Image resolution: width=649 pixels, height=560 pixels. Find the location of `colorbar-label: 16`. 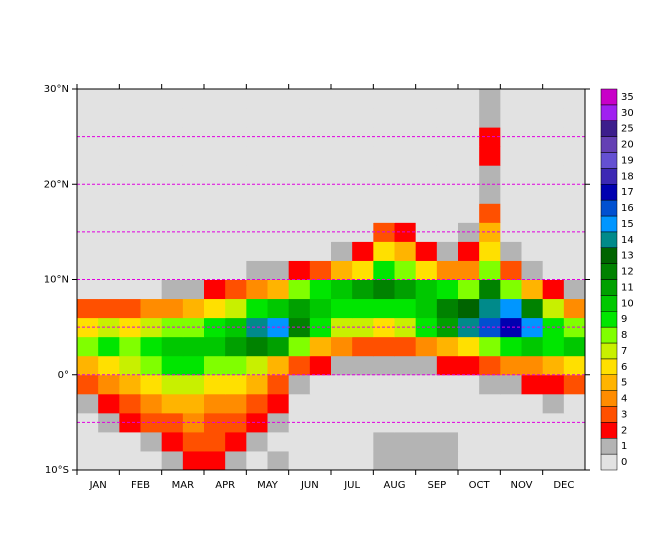

colorbar-label: 16 is located at coordinates (627, 208).